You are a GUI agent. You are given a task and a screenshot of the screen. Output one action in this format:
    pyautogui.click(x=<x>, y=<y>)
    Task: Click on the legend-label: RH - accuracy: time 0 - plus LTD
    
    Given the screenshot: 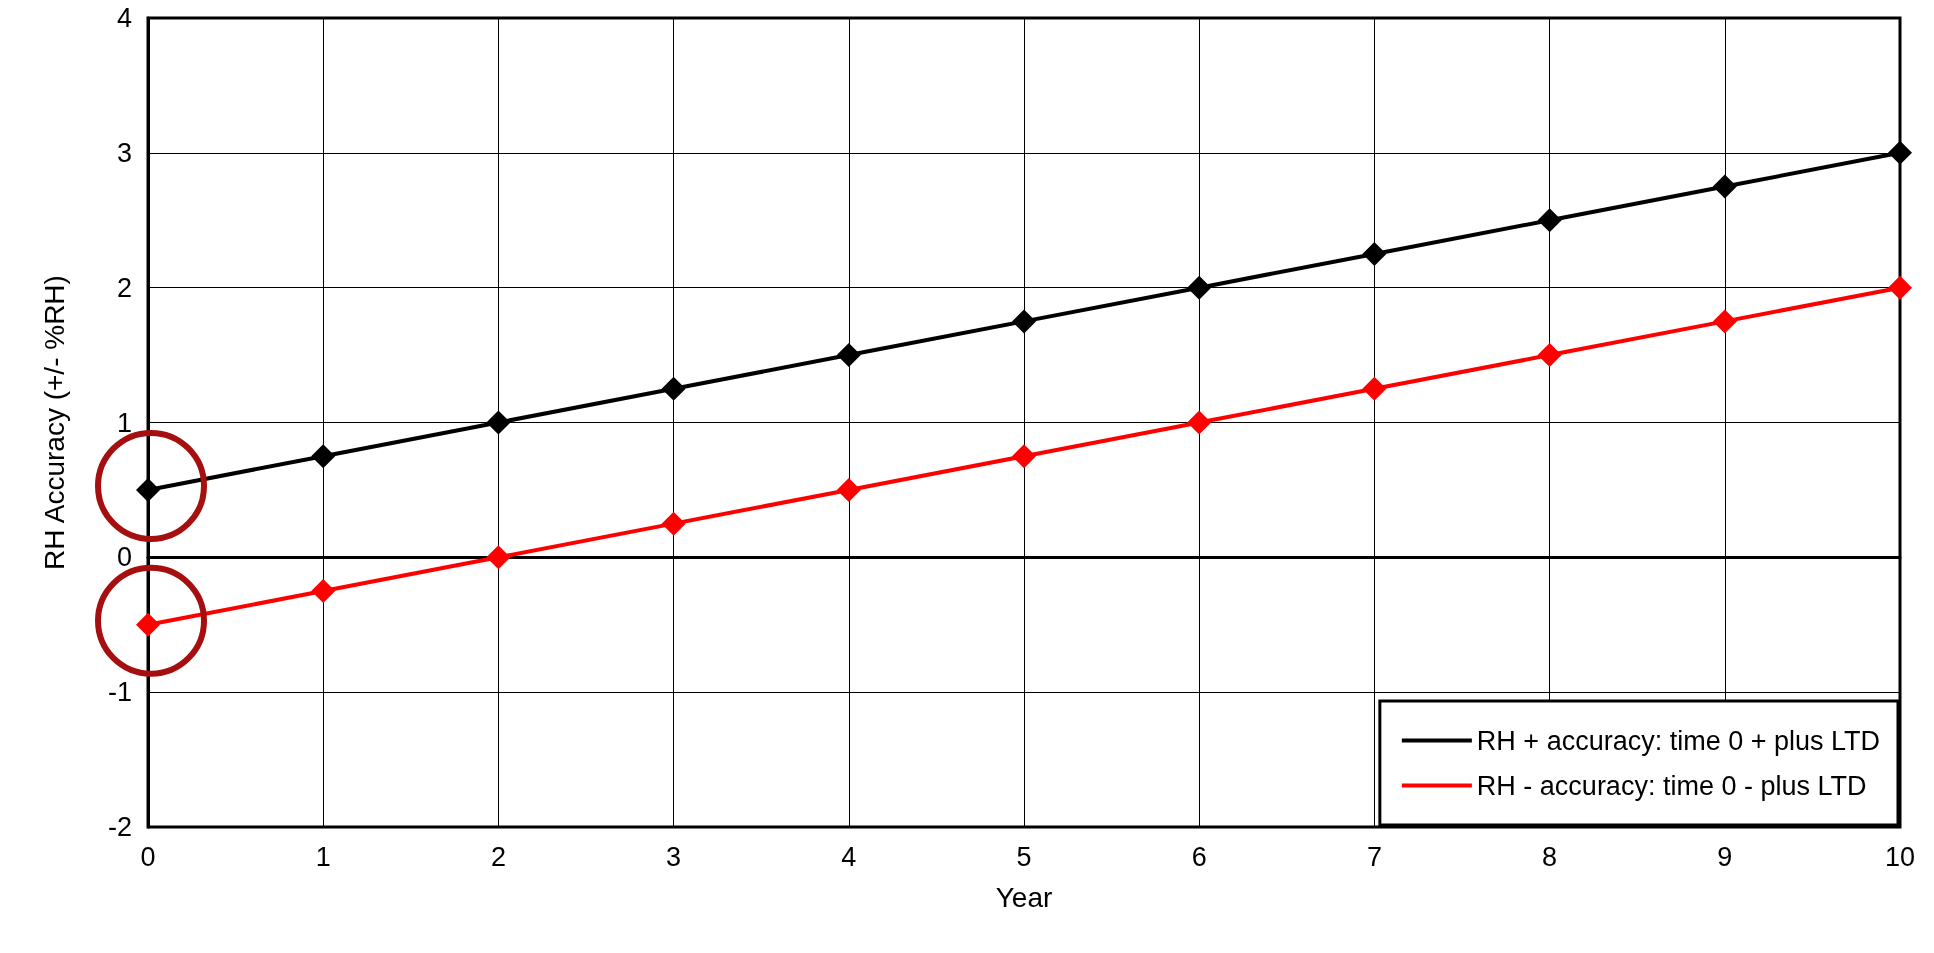 What is the action you would take?
    pyautogui.click(x=1671, y=785)
    